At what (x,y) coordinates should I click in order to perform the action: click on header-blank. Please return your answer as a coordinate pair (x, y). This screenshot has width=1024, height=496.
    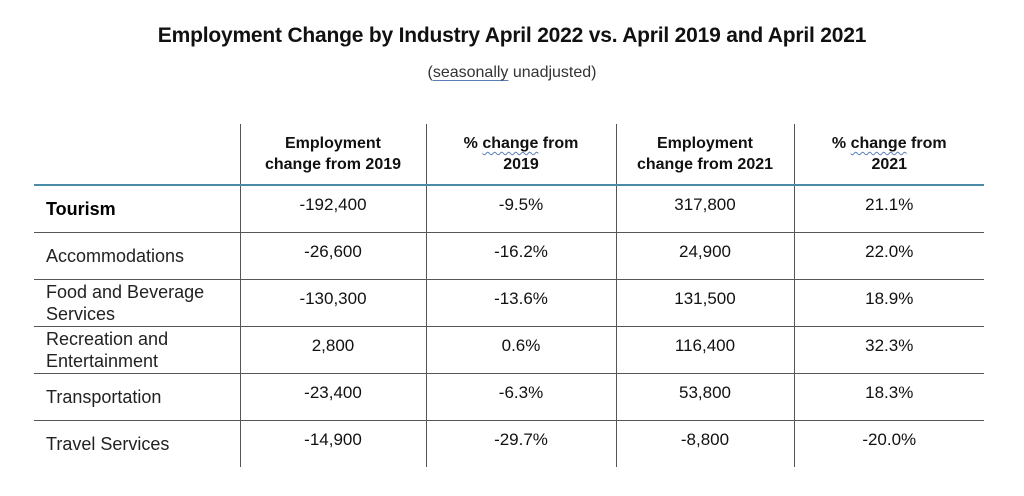
    Looking at the image, I should click on (137, 155).